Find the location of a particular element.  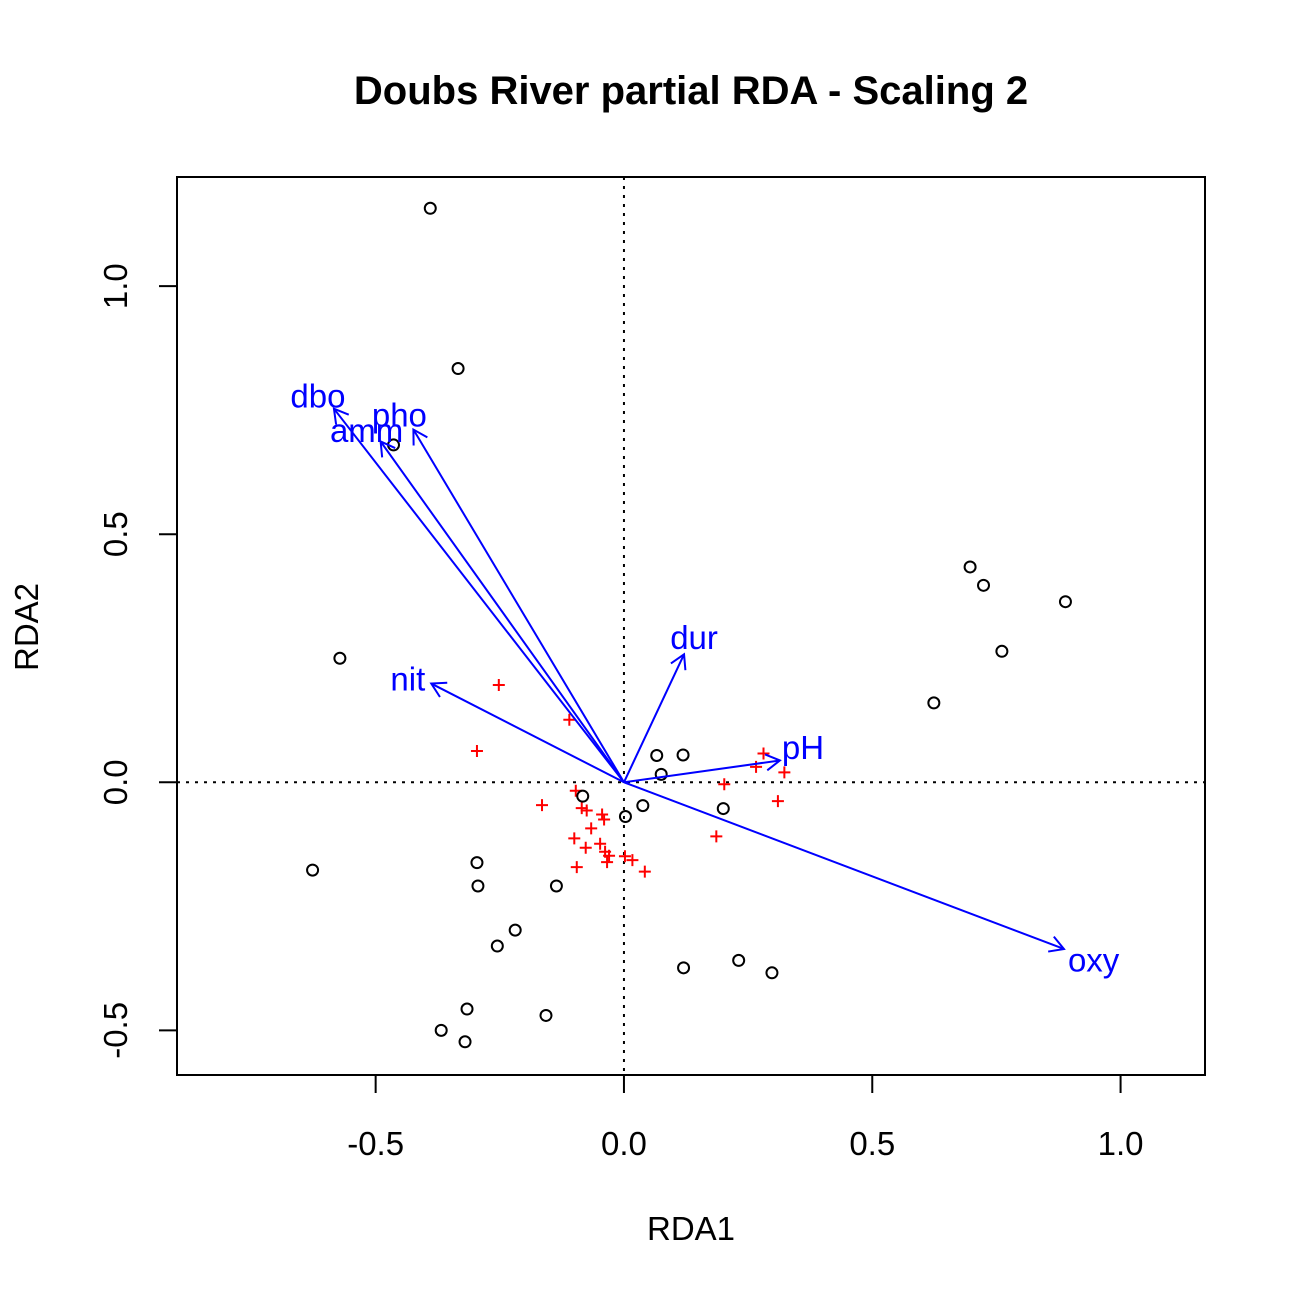

y-tick-label: -0.5 is located at coordinates (115, 1030).